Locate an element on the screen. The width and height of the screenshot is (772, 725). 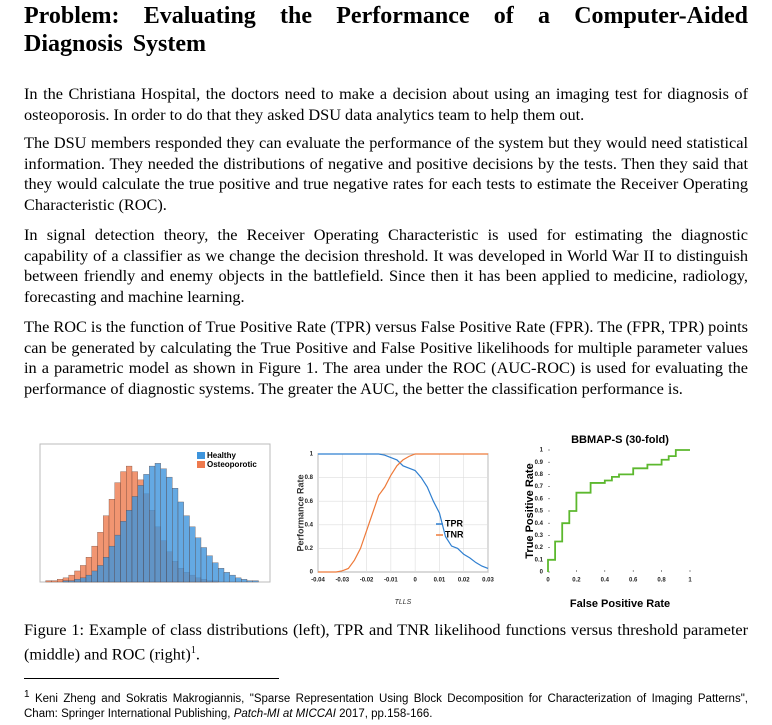
x-tick-label: 0.4 is located at coordinates (605, 581).